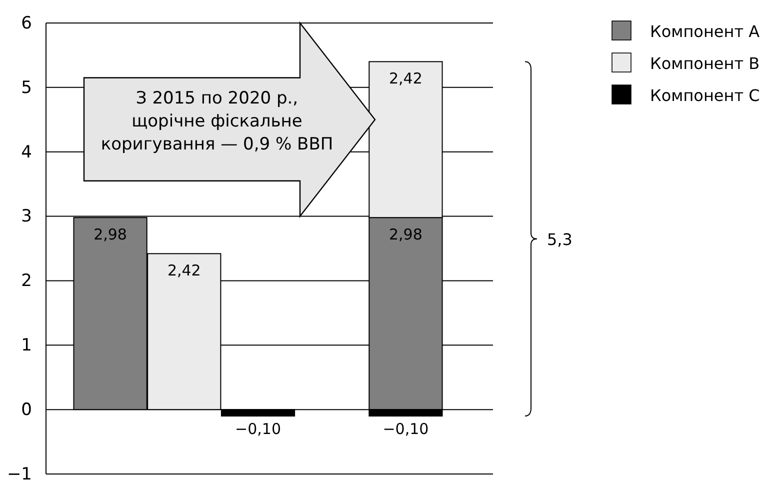 The width and height of the screenshot is (783, 486). What do you see at coordinates (705, 31) in the screenshot?
I see `legend-label: Компонент A` at bounding box center [705, 31].